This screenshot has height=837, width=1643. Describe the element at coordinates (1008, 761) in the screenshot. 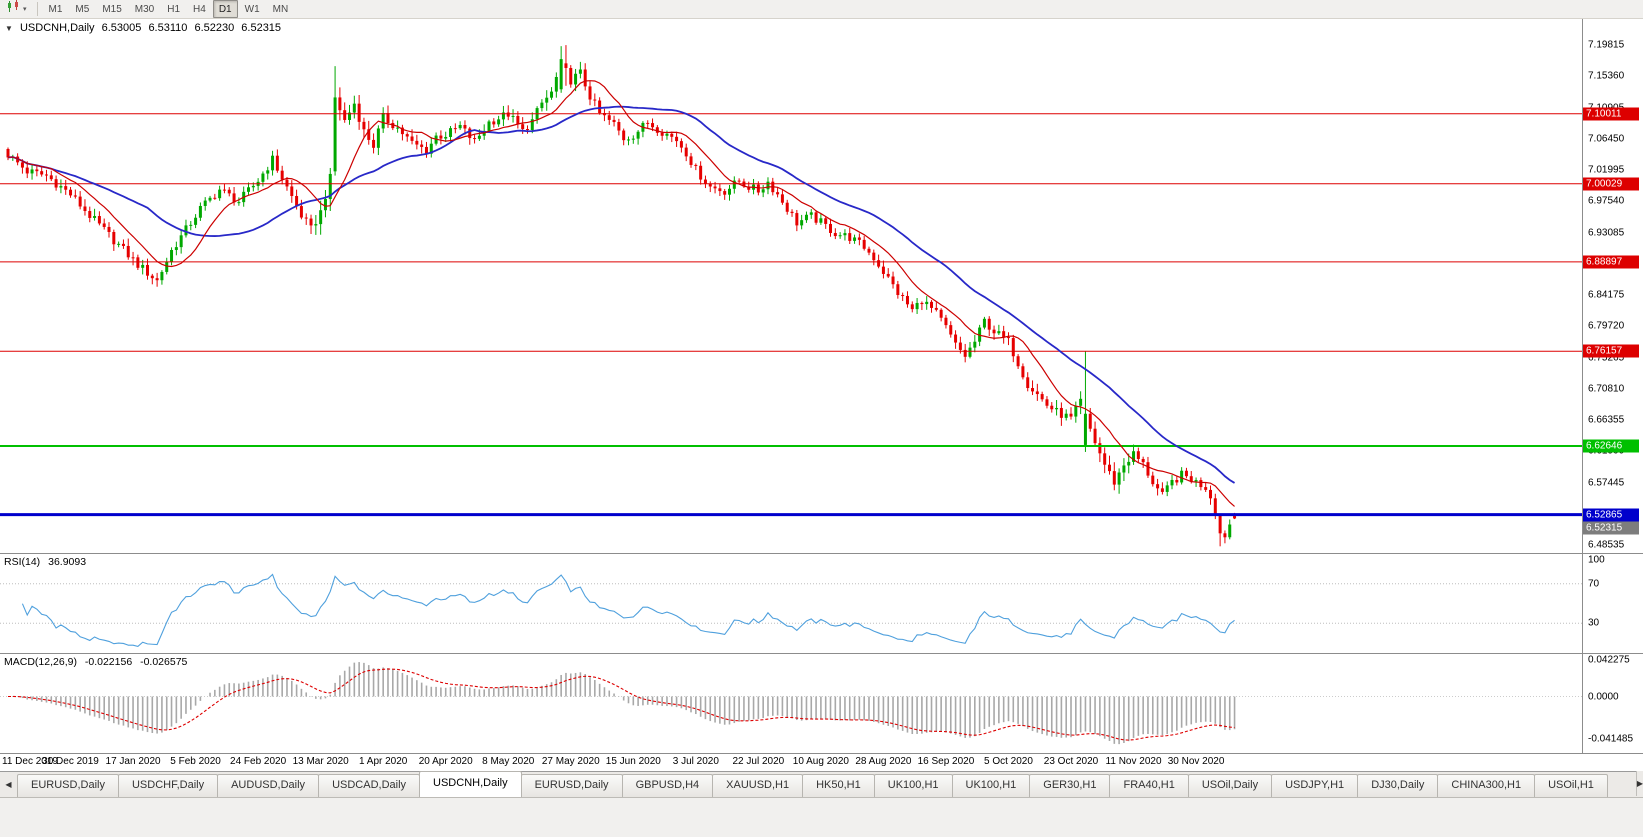

I see `date-label: 5 Oct 2020` at that location.